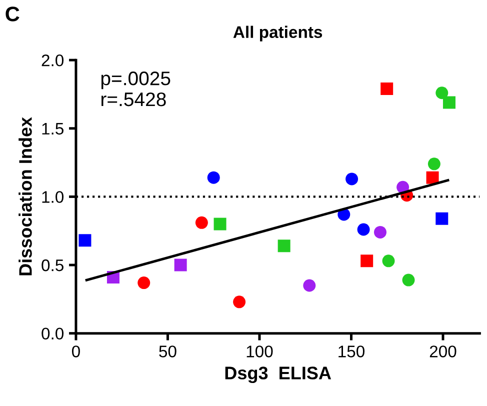 The image size is (487, 406). I want to click on y-tick-label: 0.0, so click(53, 334).